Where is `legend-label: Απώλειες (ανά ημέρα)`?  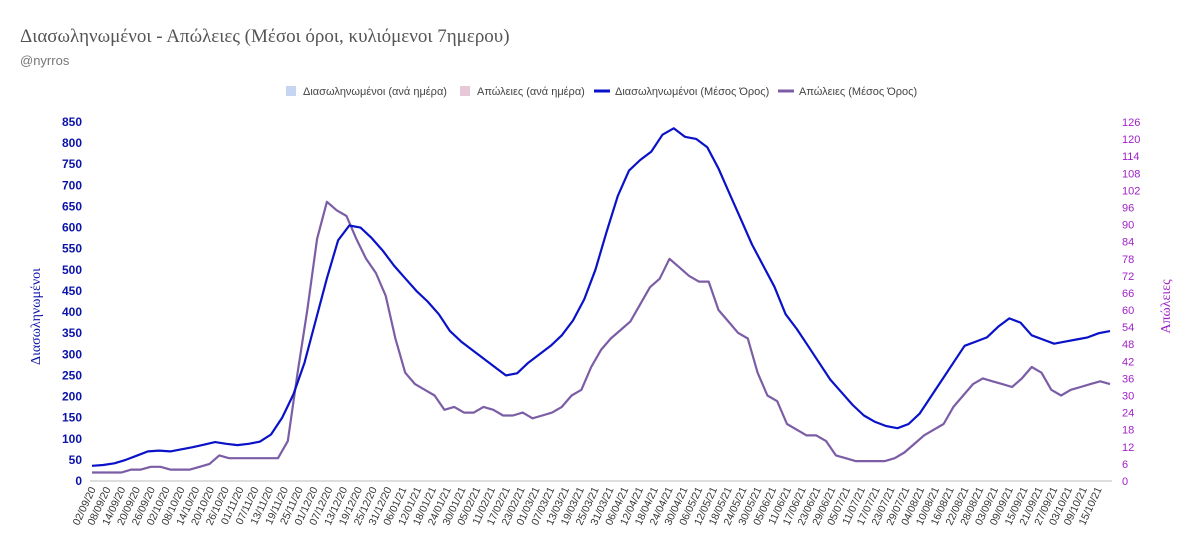
legend-label: Απώλειες (ανά ημέρα) is located at coordinates (531, 92).